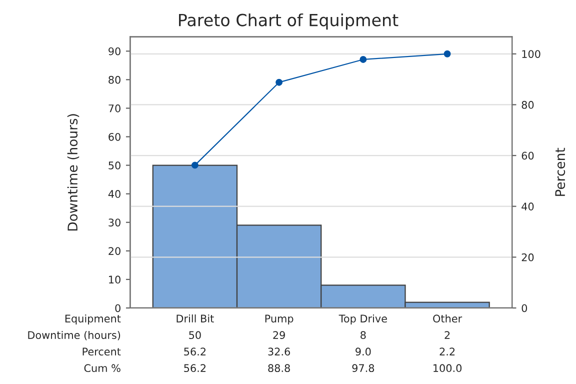 The height and width of the screenshot is (384, 576). I want to click on data-label: 100.0, so click(448, 368).